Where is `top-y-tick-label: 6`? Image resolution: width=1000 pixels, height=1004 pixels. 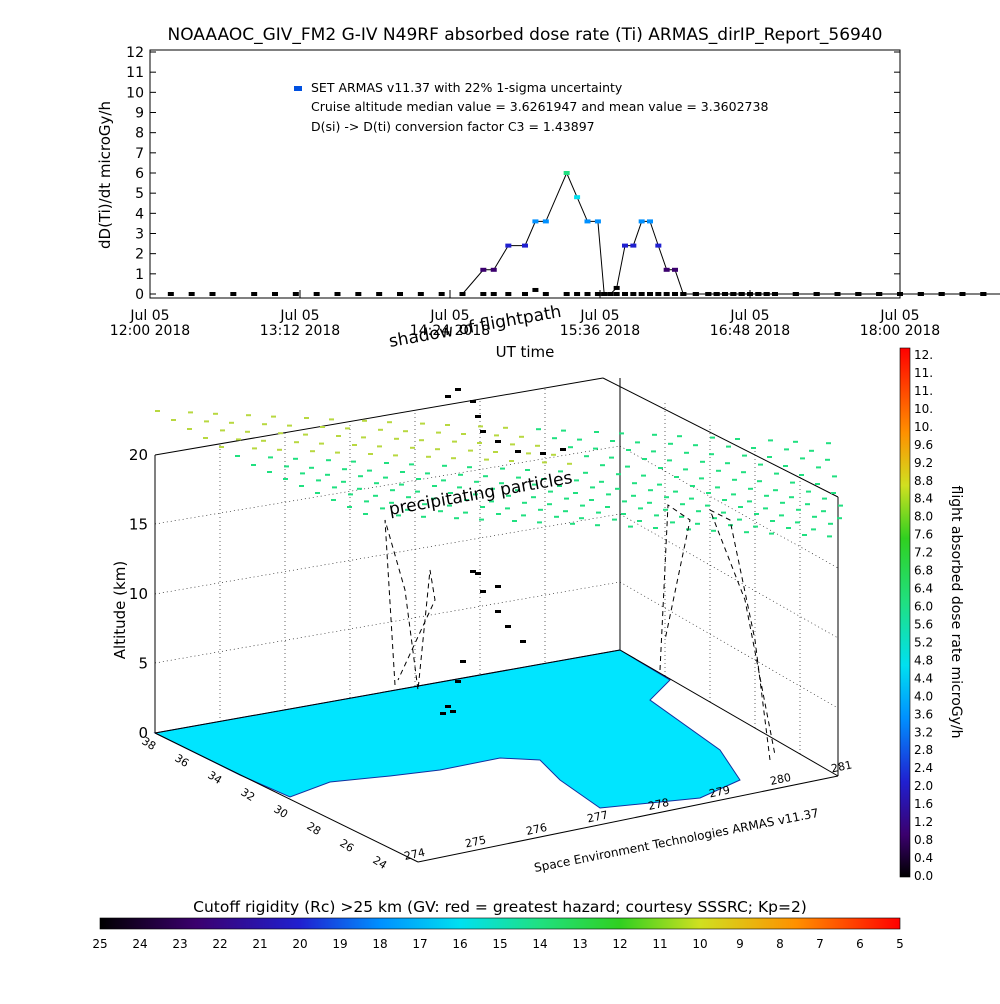
top-y-tick-label: 6 is located at coordinates (139, 174).